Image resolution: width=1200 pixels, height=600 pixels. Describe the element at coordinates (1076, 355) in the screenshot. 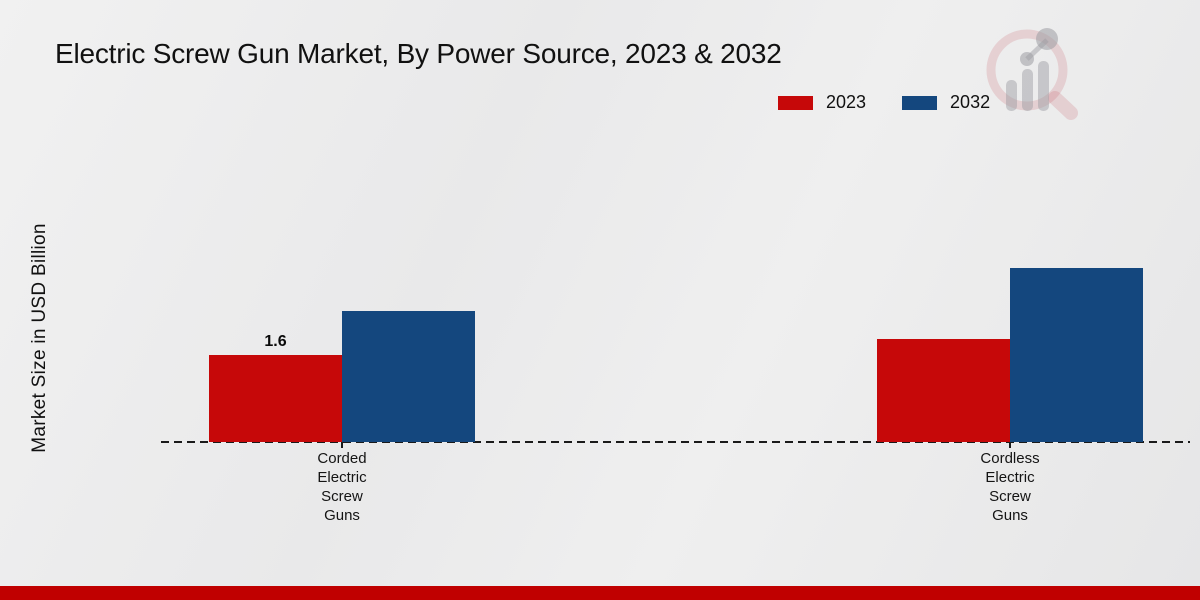

I see `bar-2032-cordless` at that location.